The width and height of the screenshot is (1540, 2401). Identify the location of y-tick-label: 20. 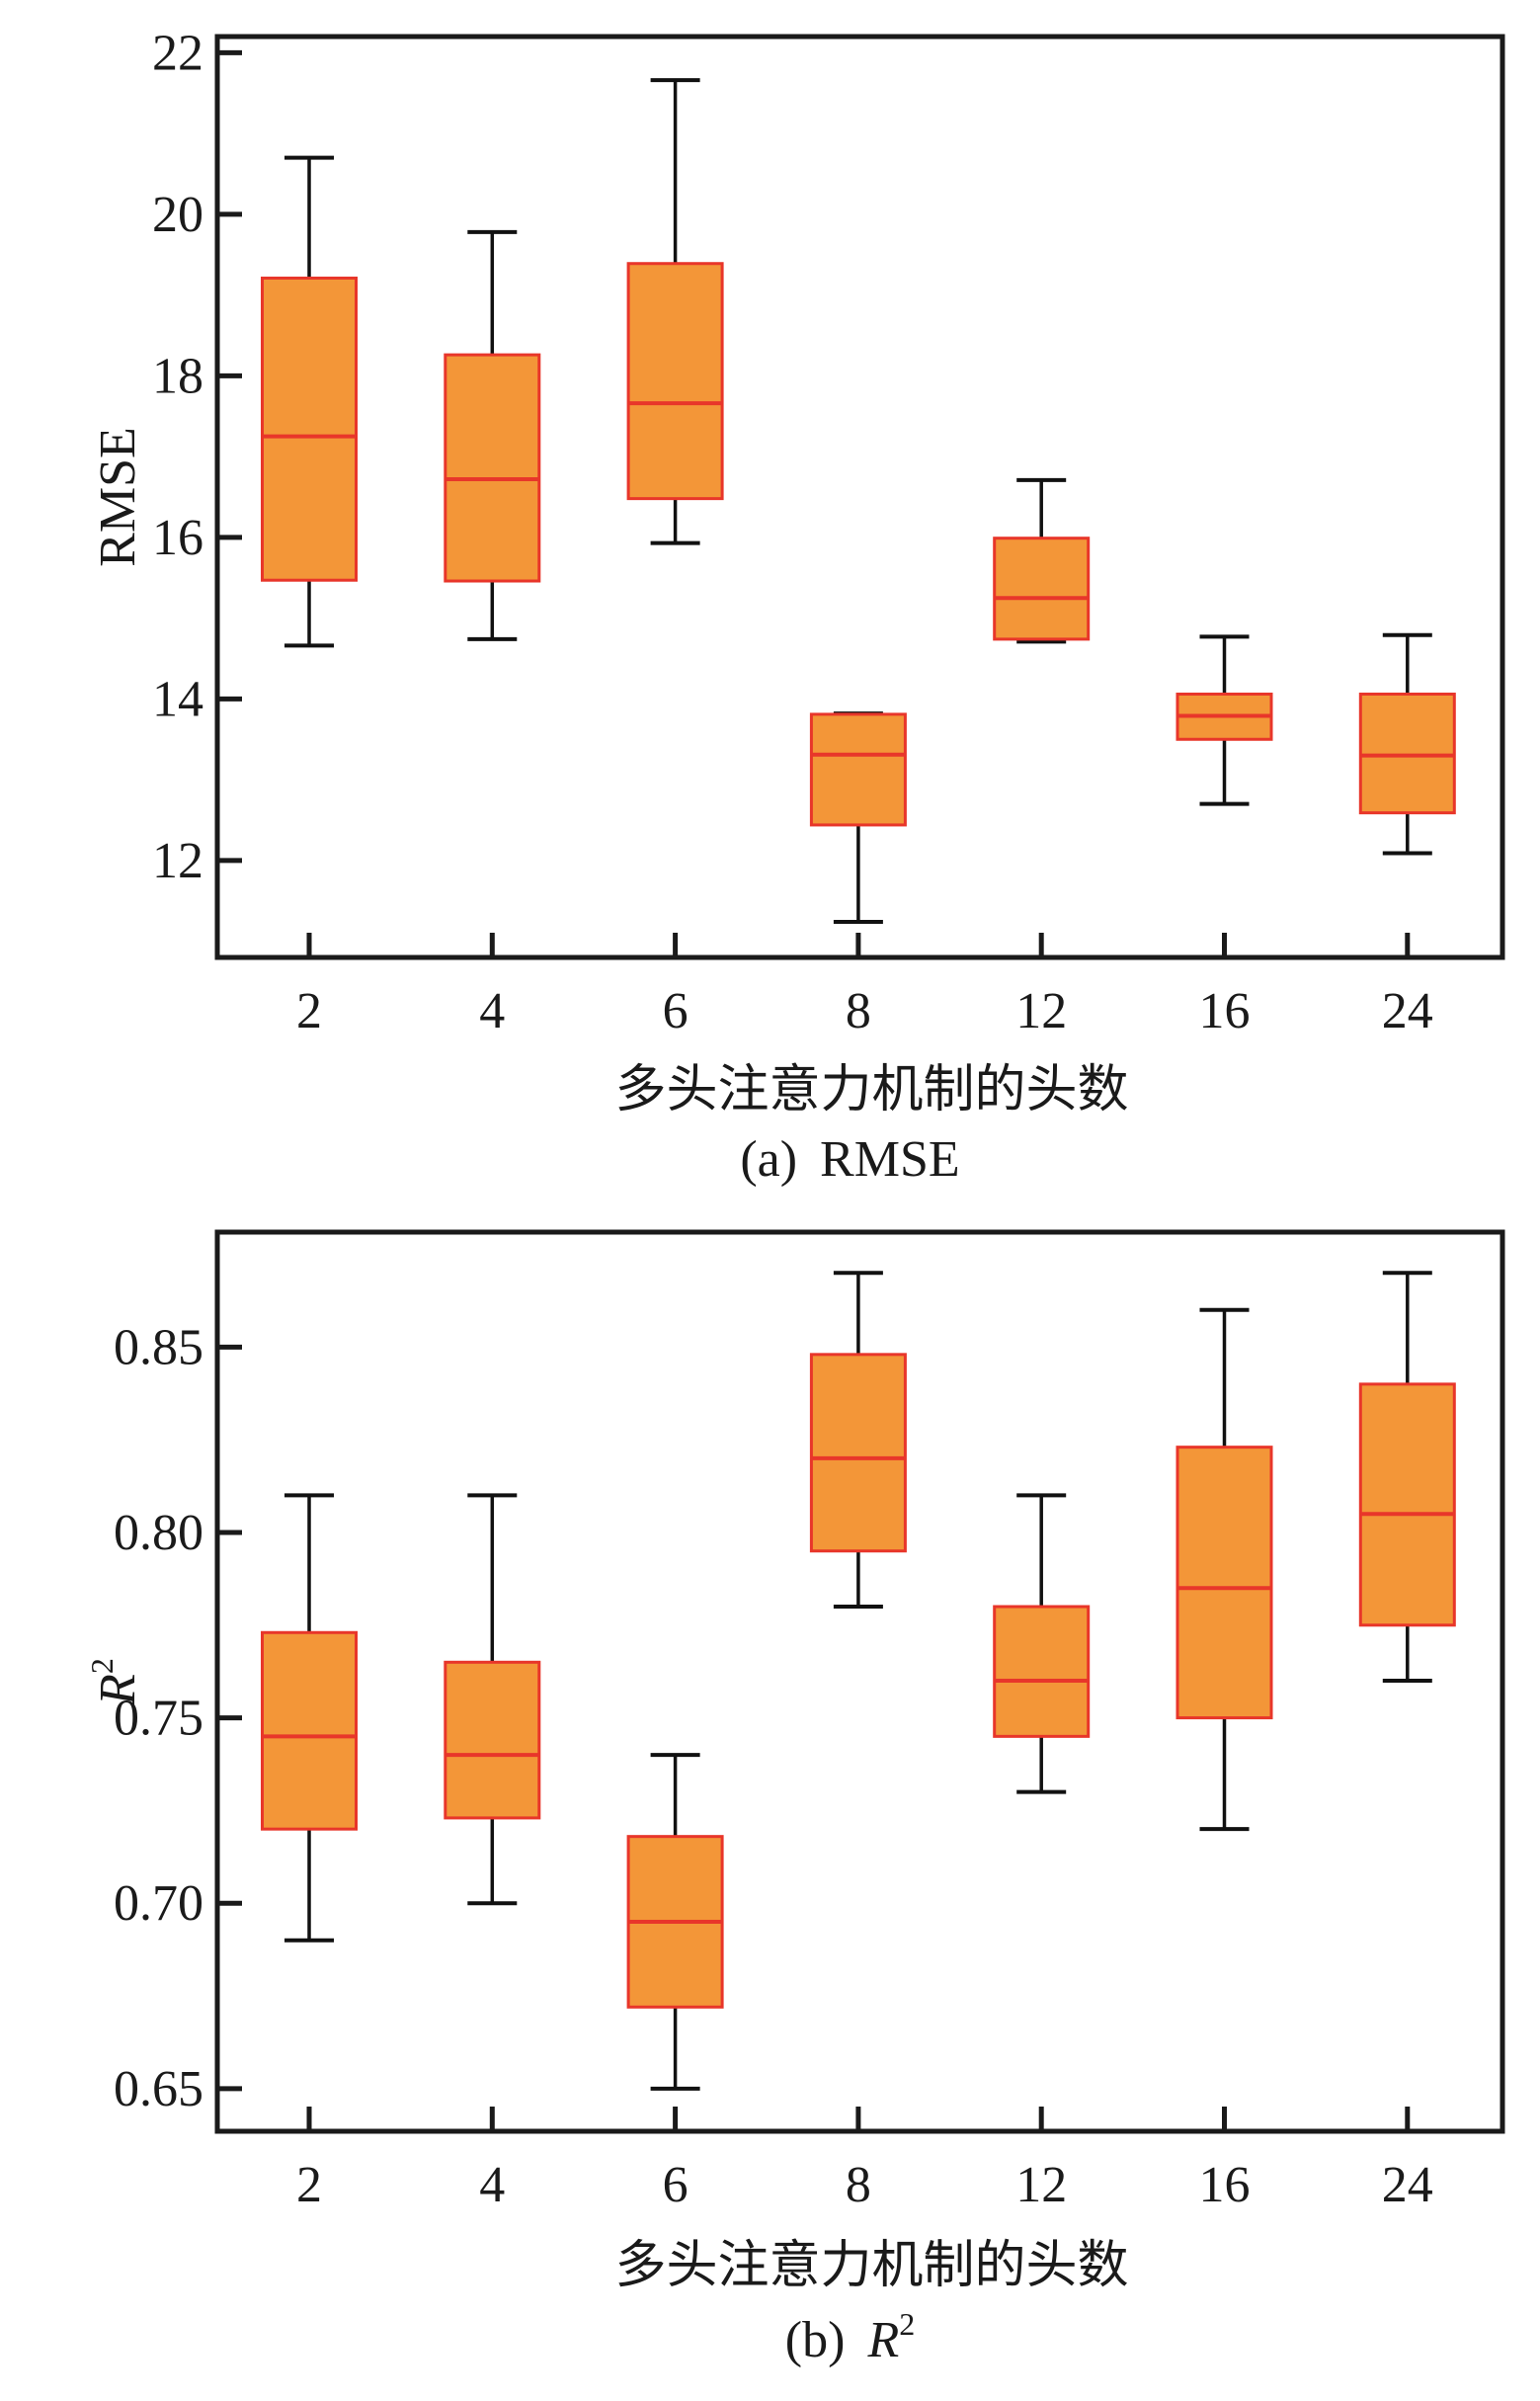
(178, 215).